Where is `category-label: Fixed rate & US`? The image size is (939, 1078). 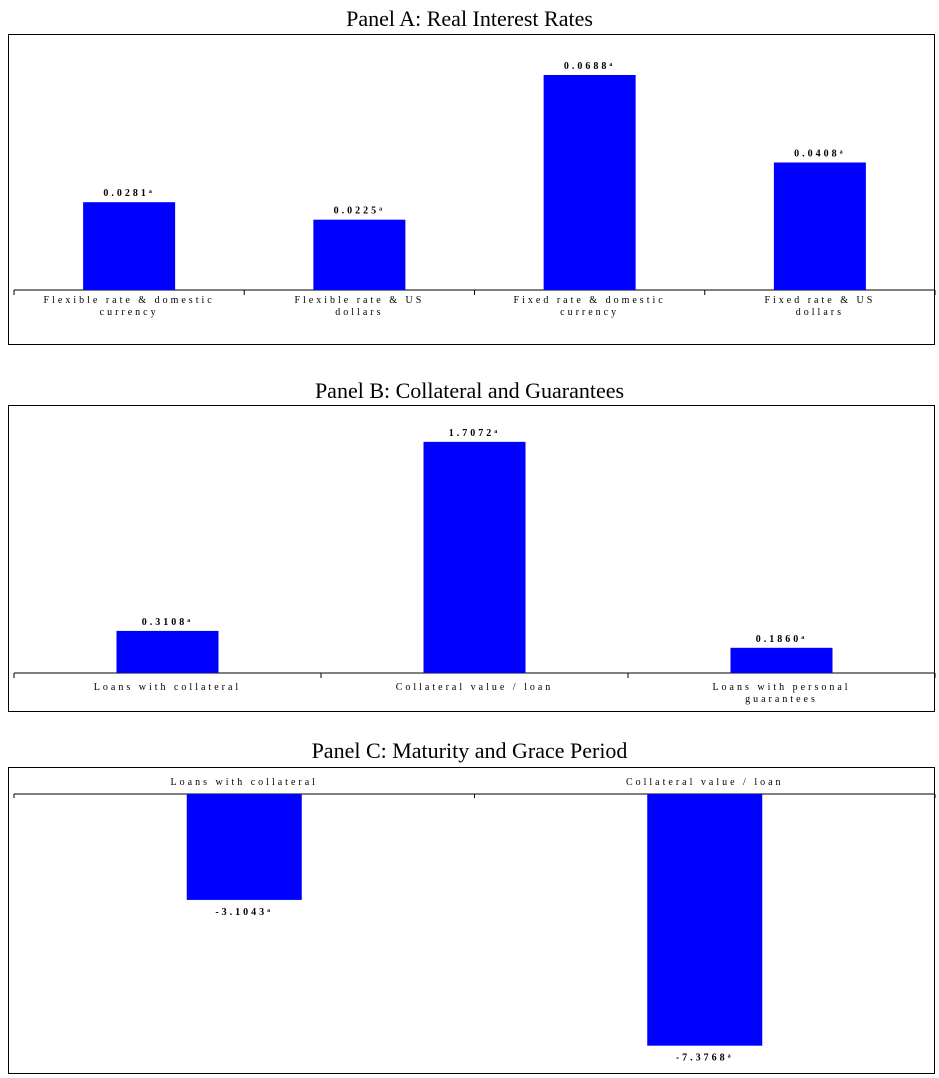 category-label: Fixed rate & US is located at coordinates (819, 300).